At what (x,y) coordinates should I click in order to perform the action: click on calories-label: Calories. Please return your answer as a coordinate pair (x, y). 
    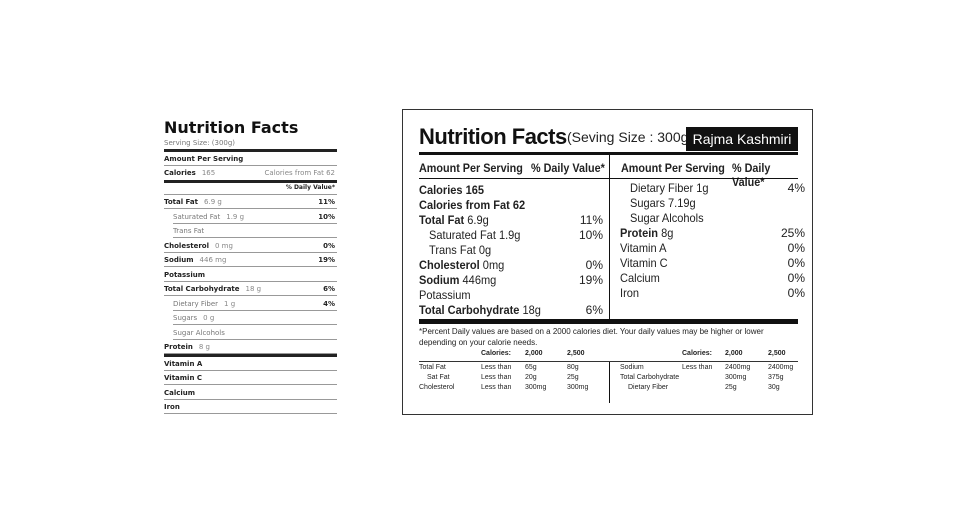
    Looking at the image, I should click on (180, 173).